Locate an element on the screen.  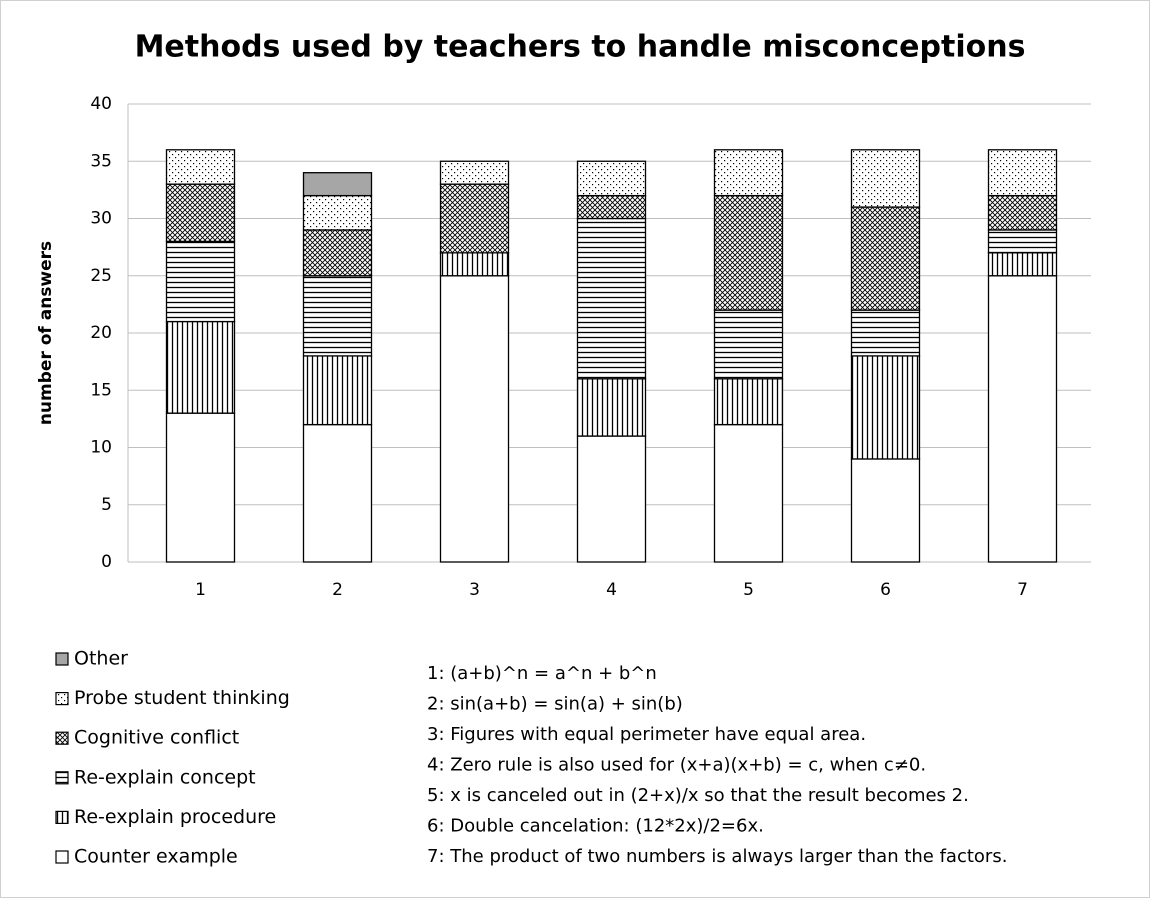
y-axis-label: number of answers is located at coordinates (46, 333).